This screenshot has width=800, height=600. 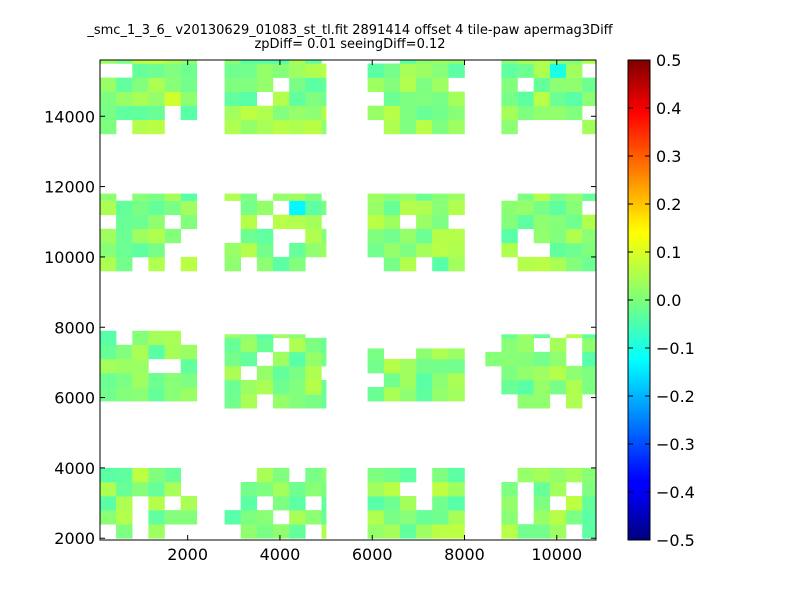 What do you see at coordinates (668, 300) in the screenshot?
I see `colorbar-tick-label: 0.0` at bounding box center [668, 300].